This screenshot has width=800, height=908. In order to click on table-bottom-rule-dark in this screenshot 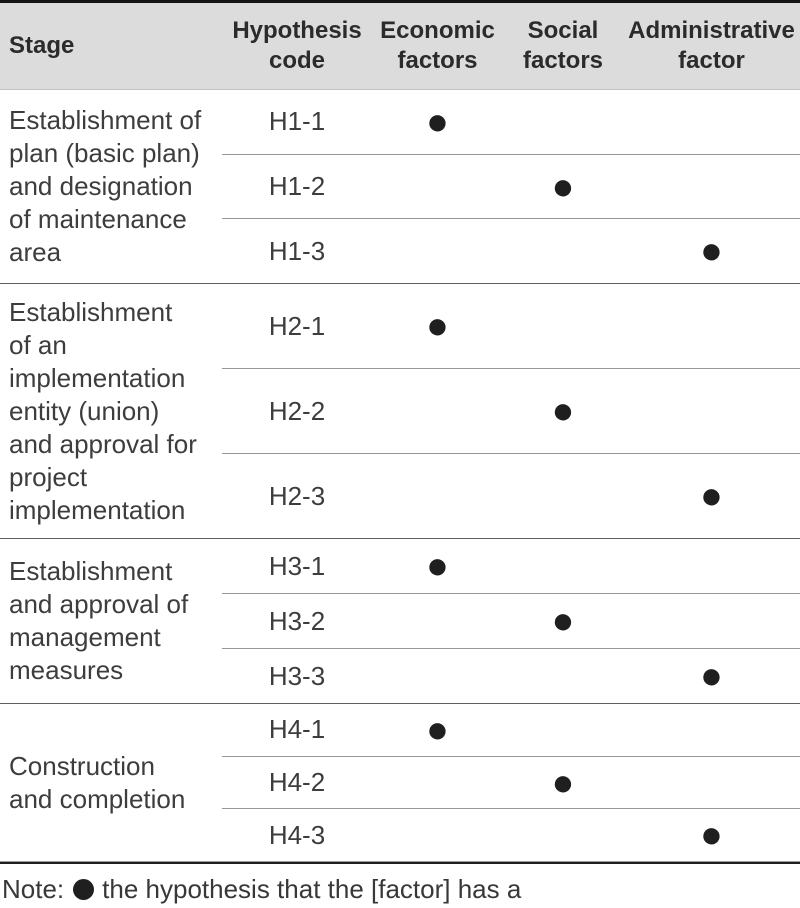, I will do `click(400, 863)`.